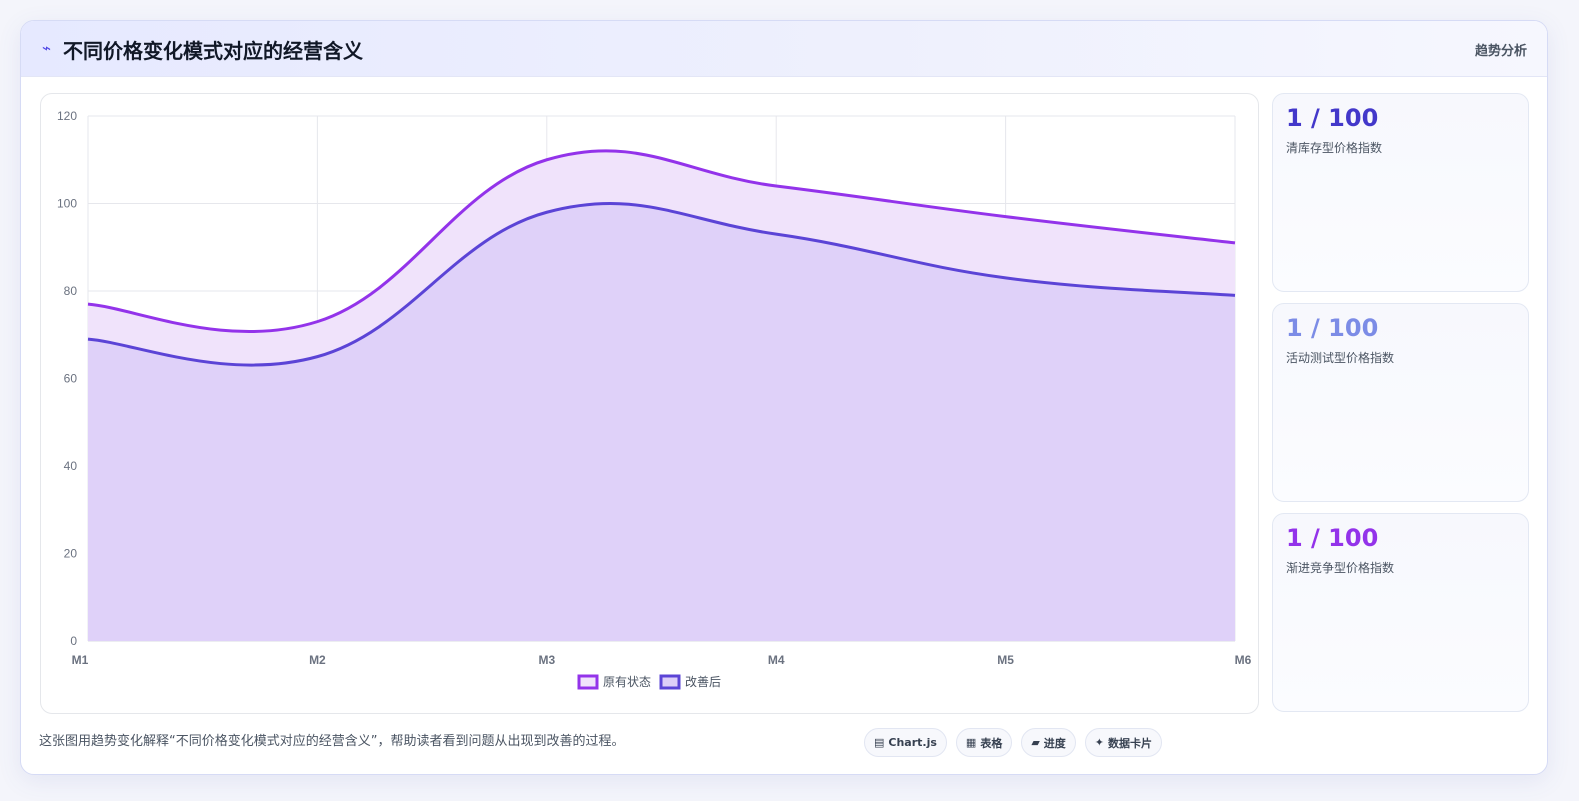 The height and width of the screenshot is (801, 1579). What do you see at coordinates (317, 660) in the screenshot?
I see `x-tick-label: M2` at bounding box center [317, 660].